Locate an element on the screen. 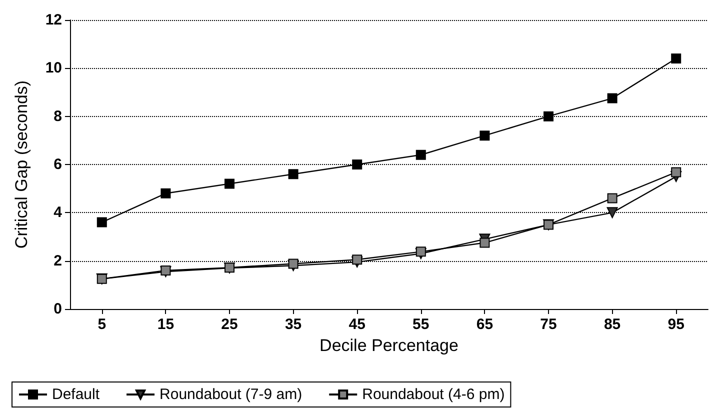 This screenshot has width=718, height=411. y-tick-label: 0 is located at coordinates (58, 309).